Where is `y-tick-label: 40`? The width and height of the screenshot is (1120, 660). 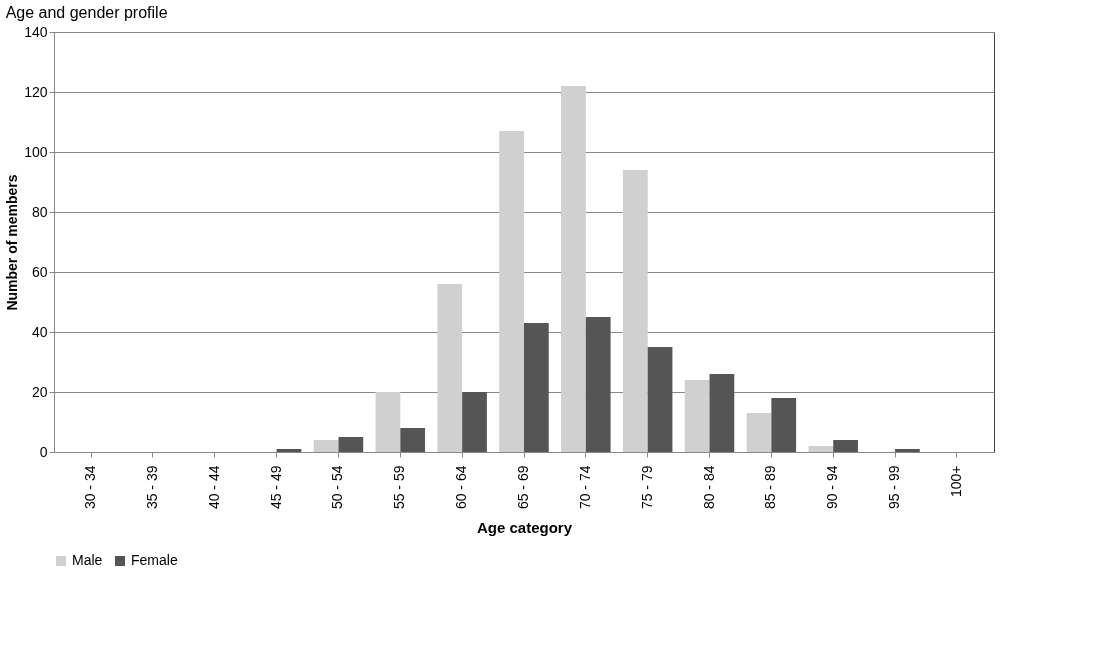
y-tick-label: 40 is located at coordinates (39, 331).